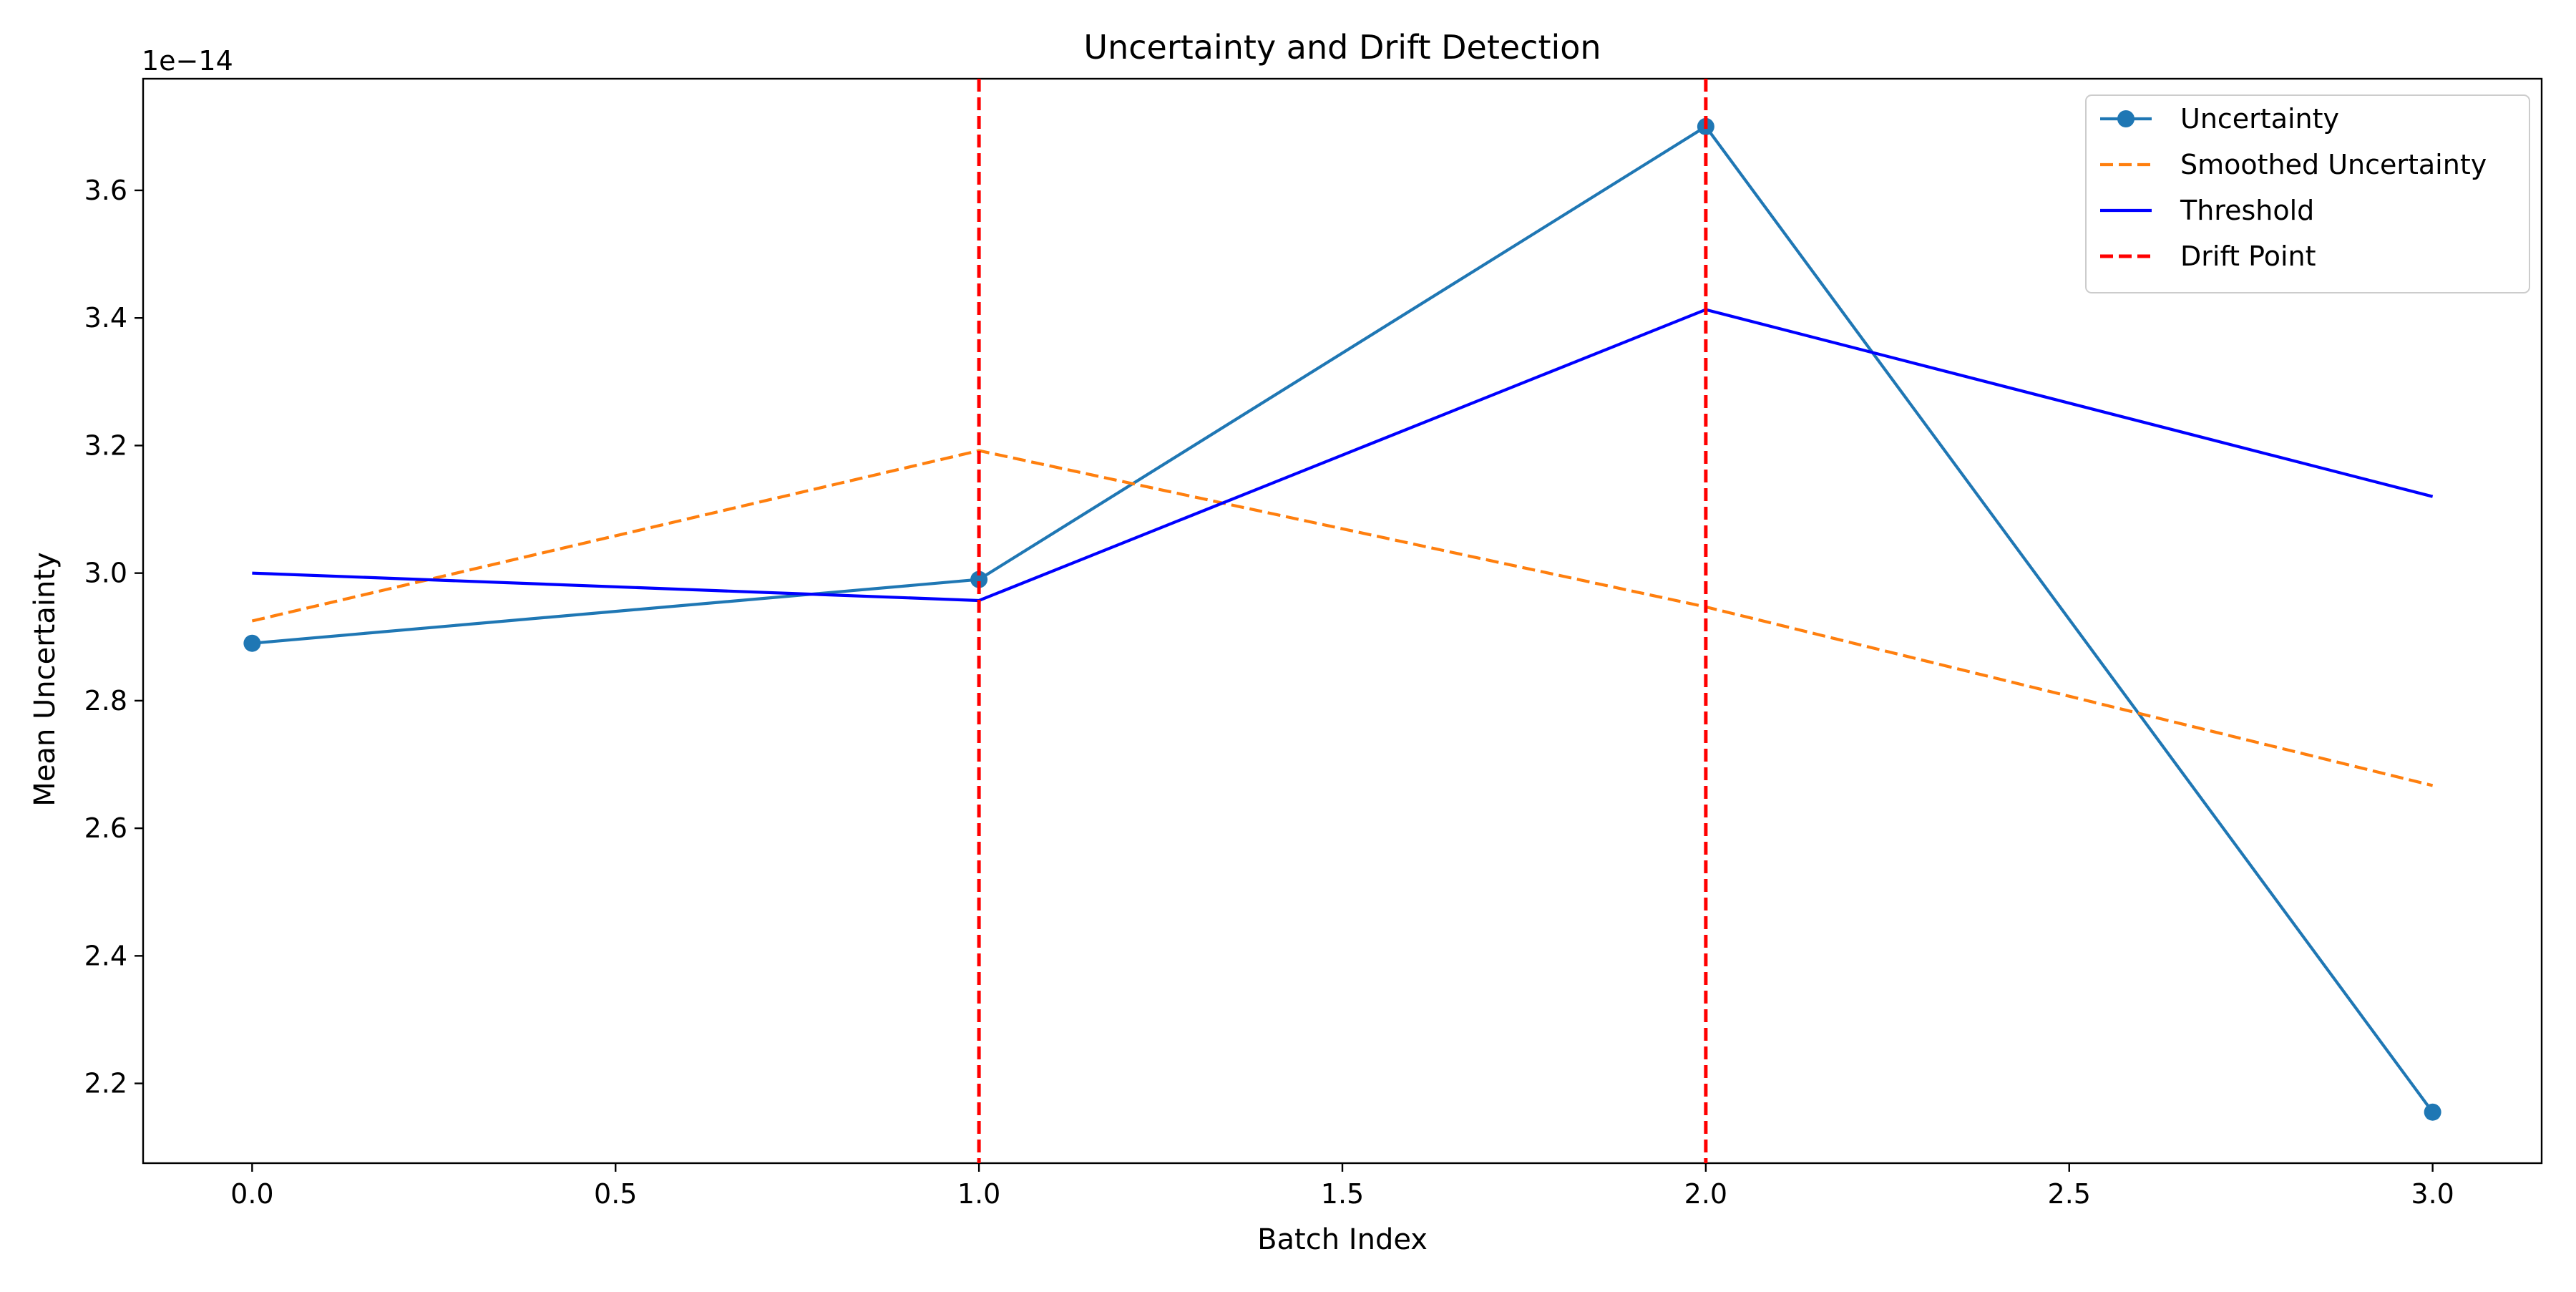  I want to click on legend-label-drift-point: Drift Point, so click(2248, 256).